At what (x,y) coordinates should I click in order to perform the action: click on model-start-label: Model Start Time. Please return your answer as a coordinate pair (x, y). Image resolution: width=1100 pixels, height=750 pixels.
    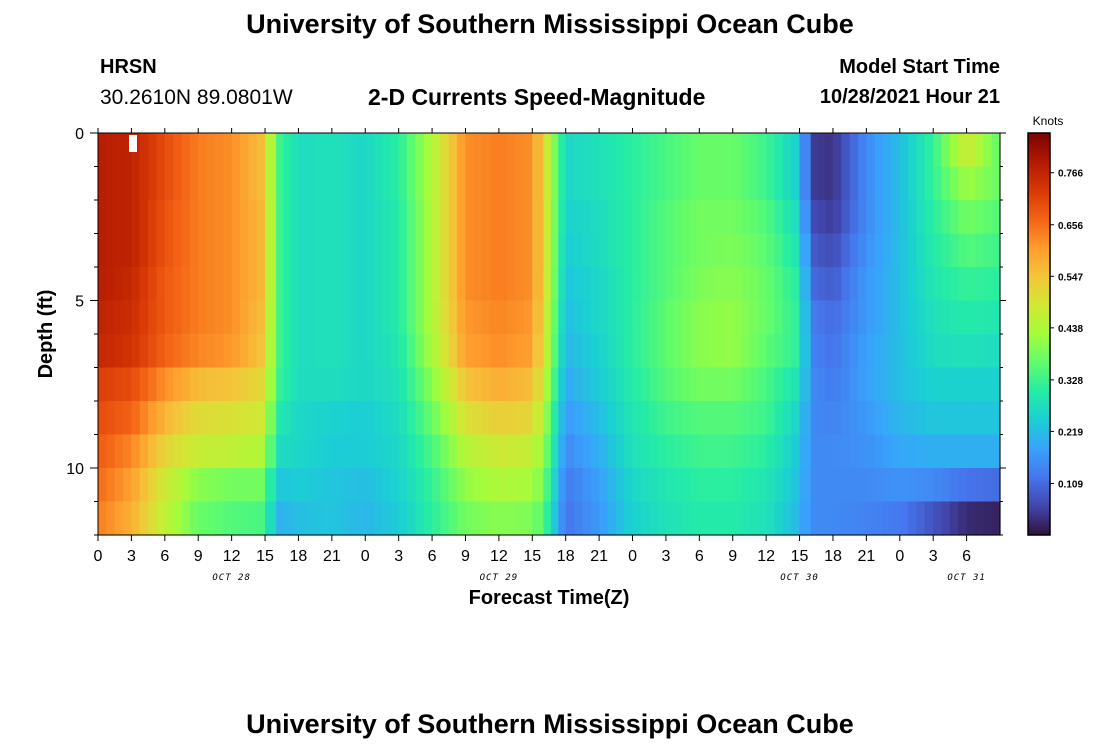
    Looking at the image, I should click on (919, 67).